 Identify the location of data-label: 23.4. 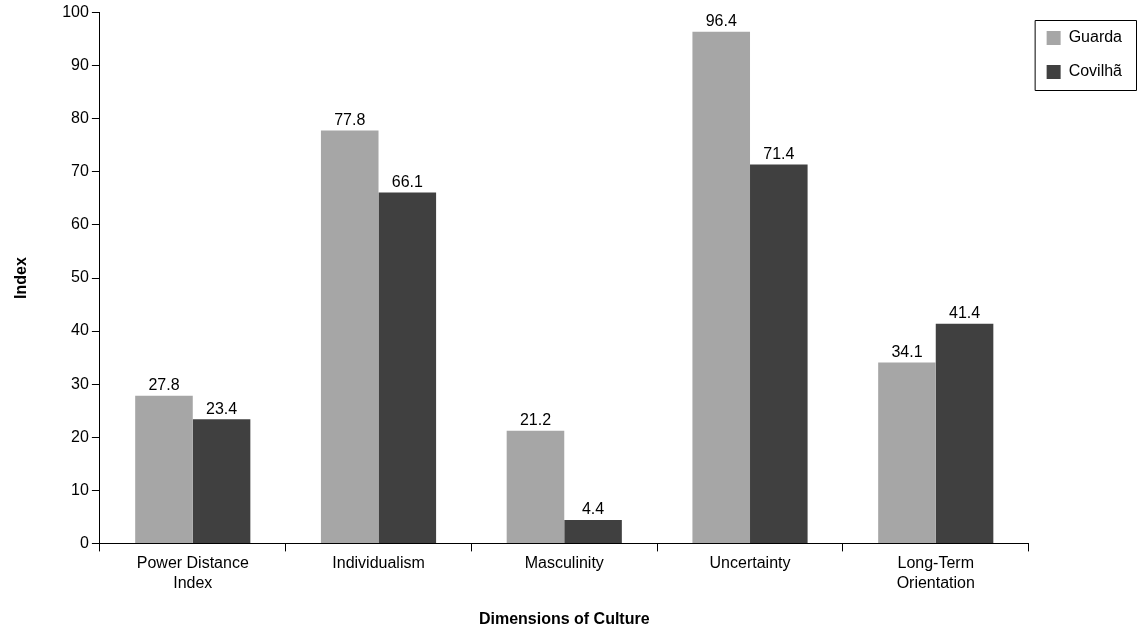
(221, 408).